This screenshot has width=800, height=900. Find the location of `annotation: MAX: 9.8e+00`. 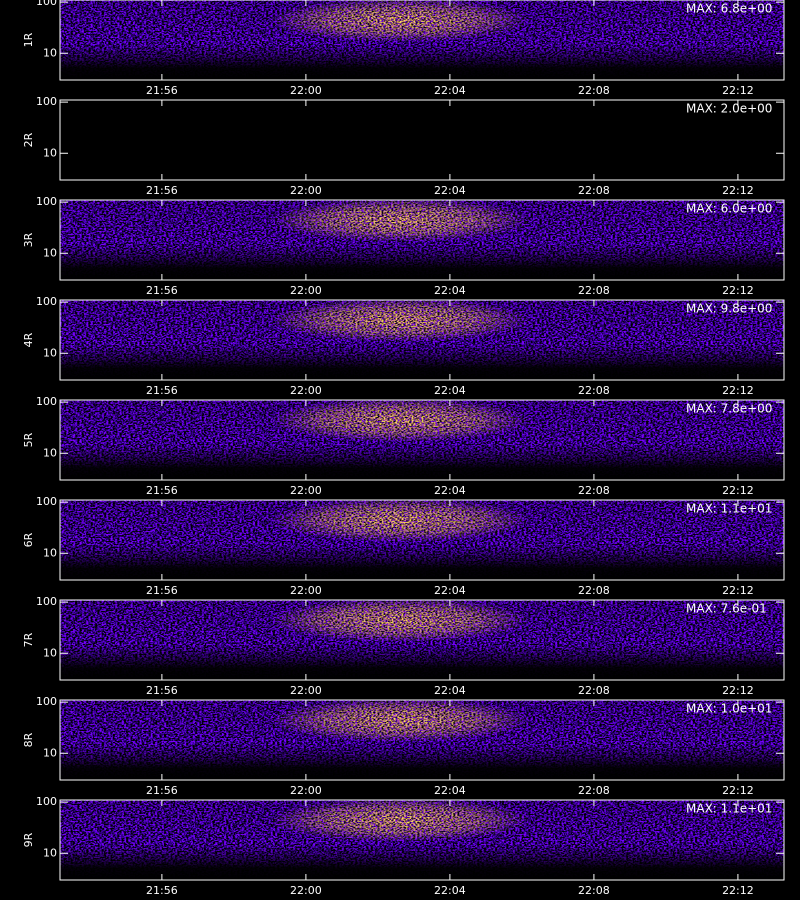

annotation: MAX: 9.8e+00 is located at coordinates (729, 309).